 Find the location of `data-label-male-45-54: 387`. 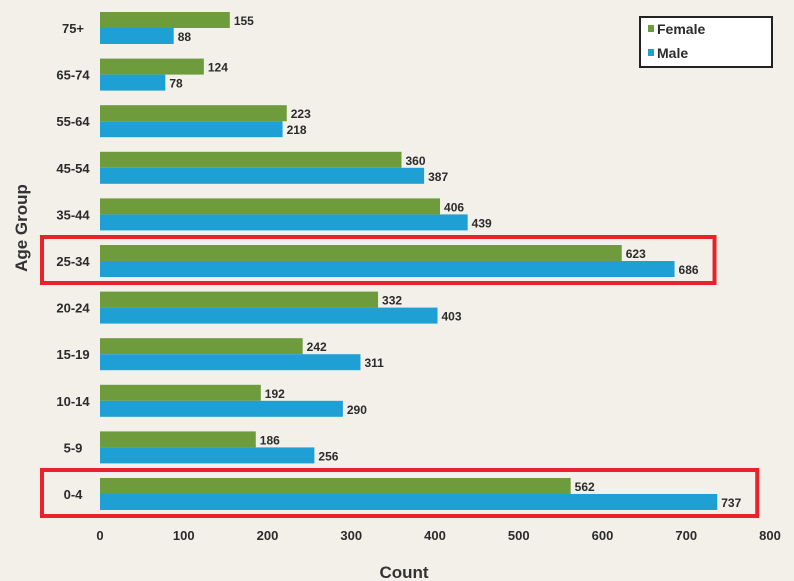

data-label-male-45-54: 387 is located at coordinates (438, 177).